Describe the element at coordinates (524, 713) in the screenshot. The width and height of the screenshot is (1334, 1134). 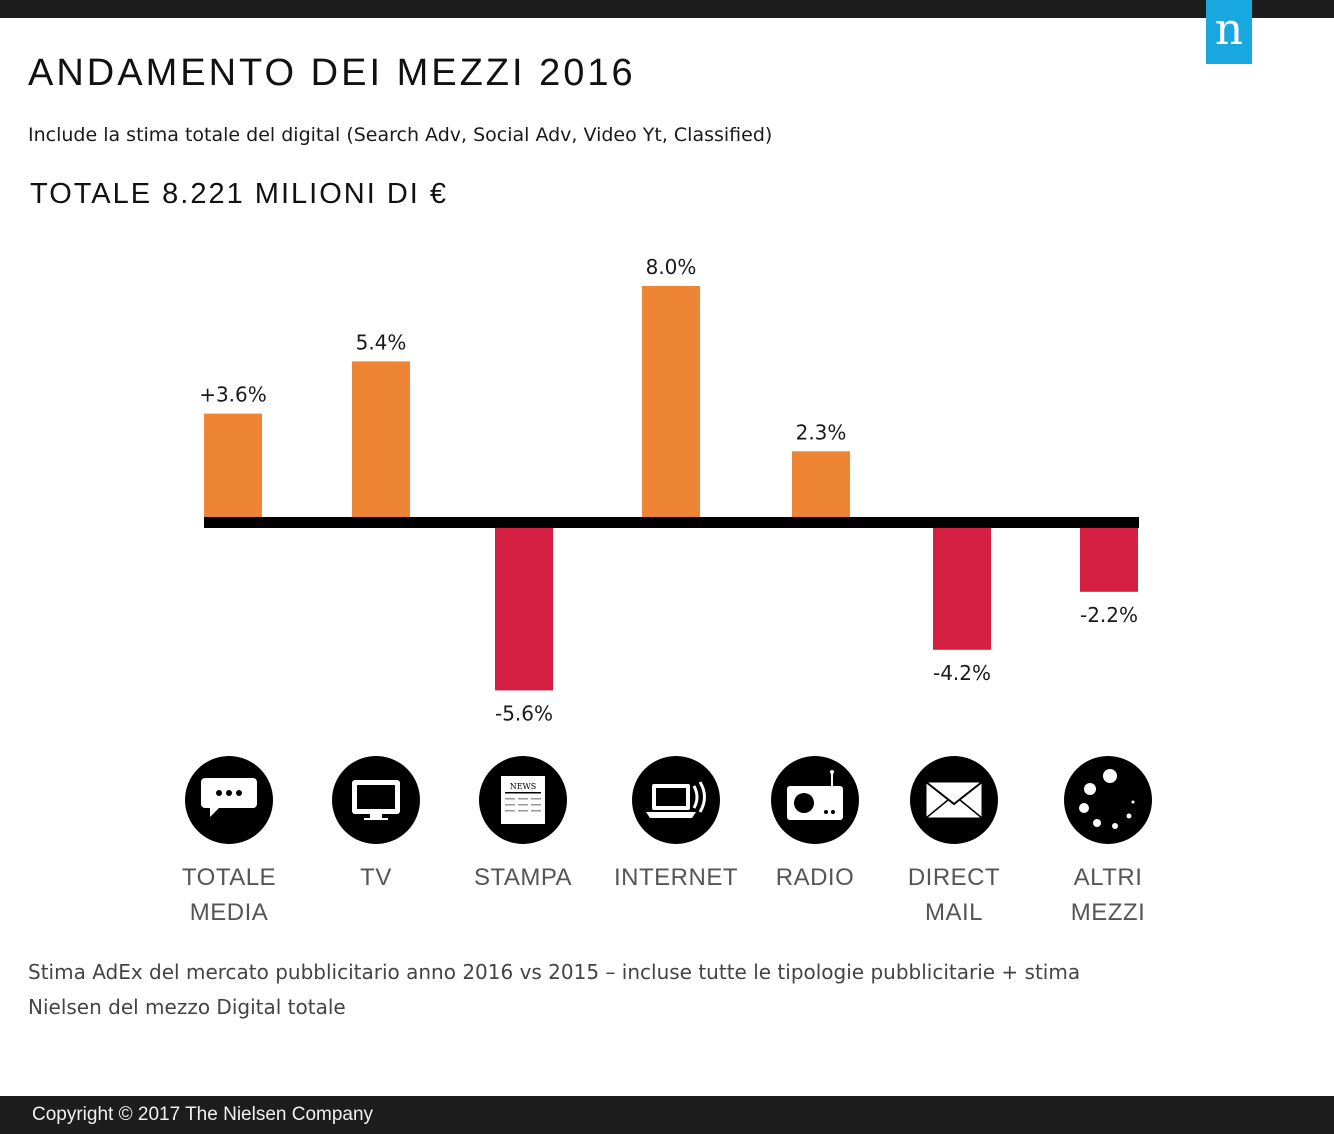
I see `data-label: -5.6%` at that location.